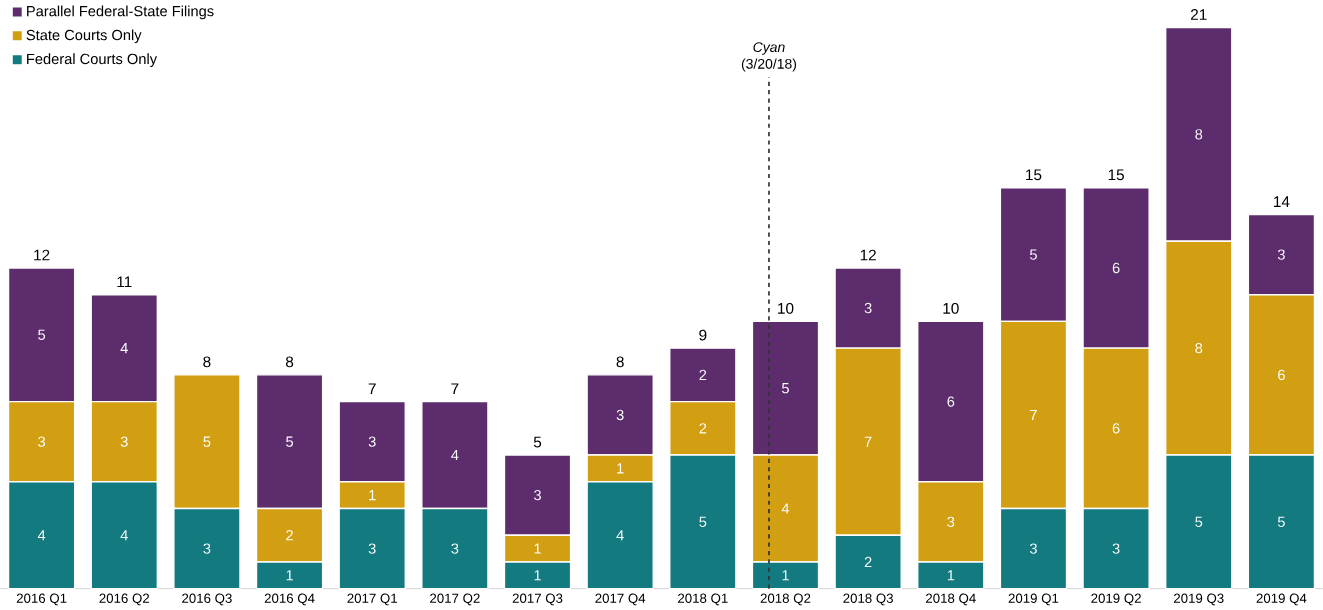 The width and height of the screenshot is (1323, 610). I want to click on total-label: 5, so click(537, 442).